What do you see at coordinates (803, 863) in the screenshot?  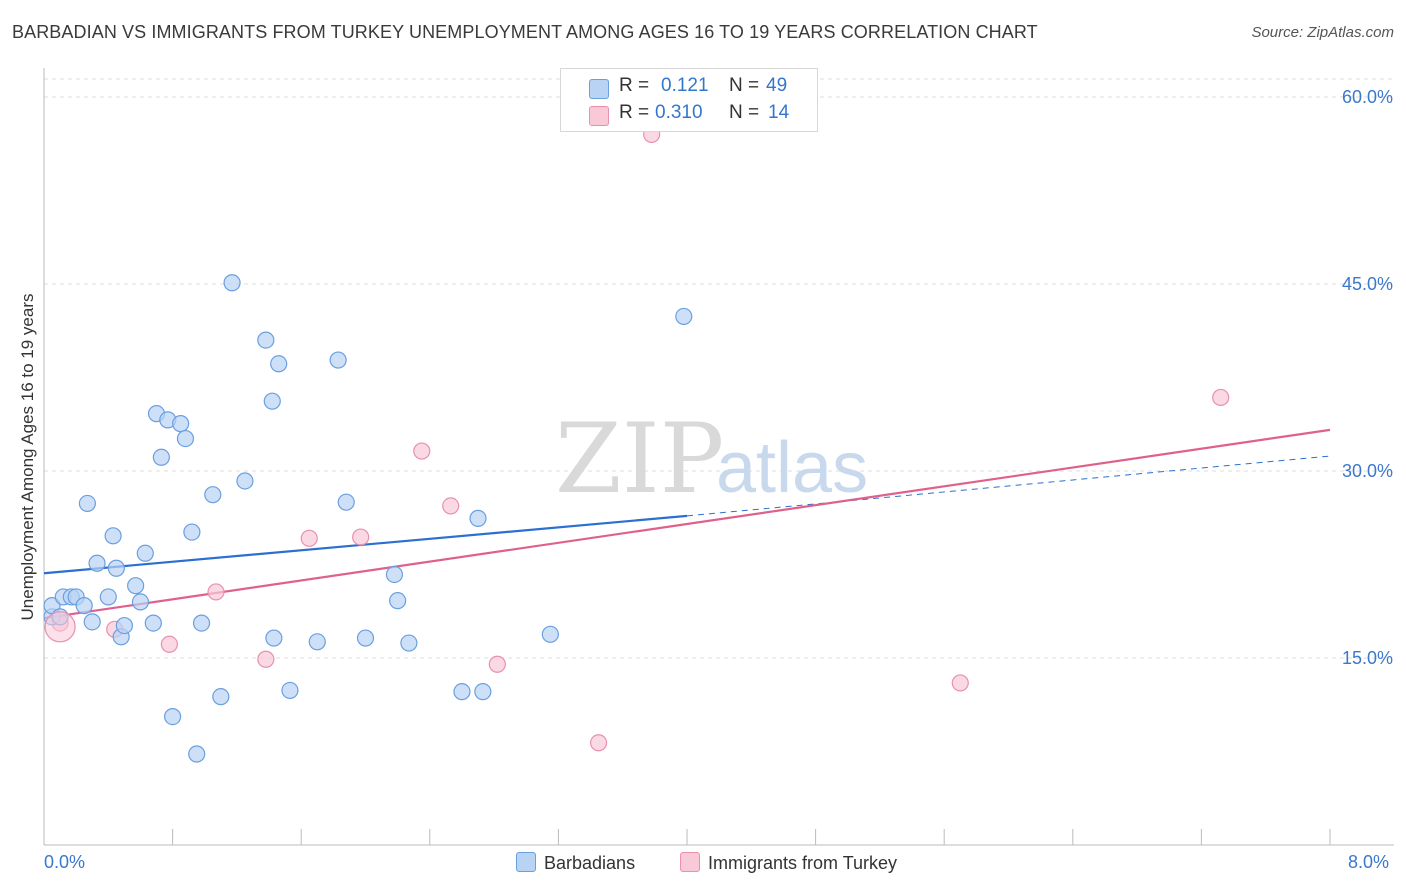 I see `bottom-legend-label: Immigrants from Turkey` at bounding box center [803, 863].